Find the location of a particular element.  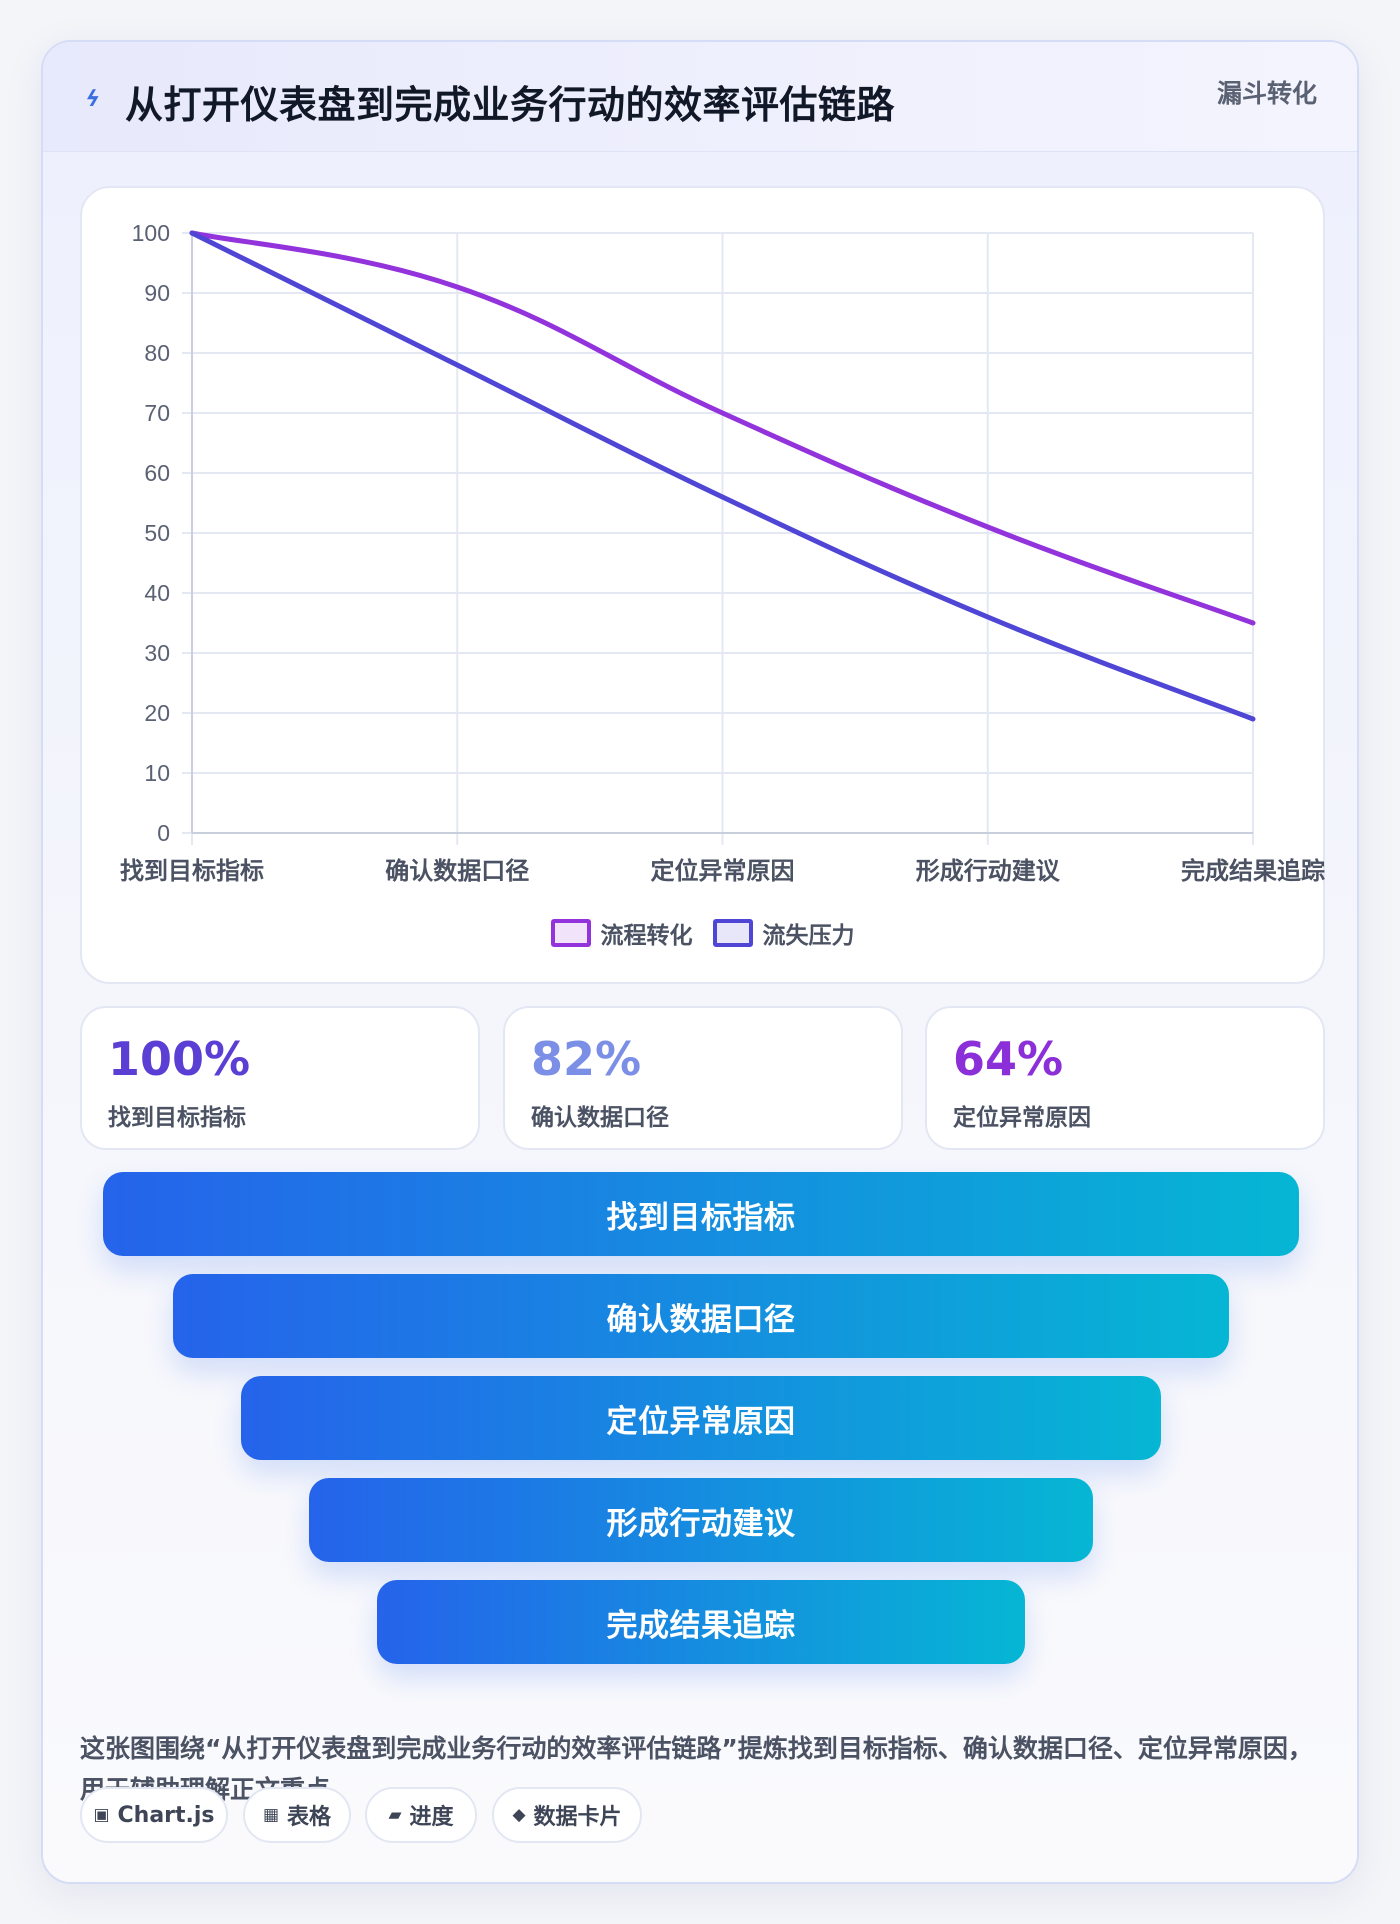

funnel-step-2: 定位异常原因 is located at coordinates (701, 1418).